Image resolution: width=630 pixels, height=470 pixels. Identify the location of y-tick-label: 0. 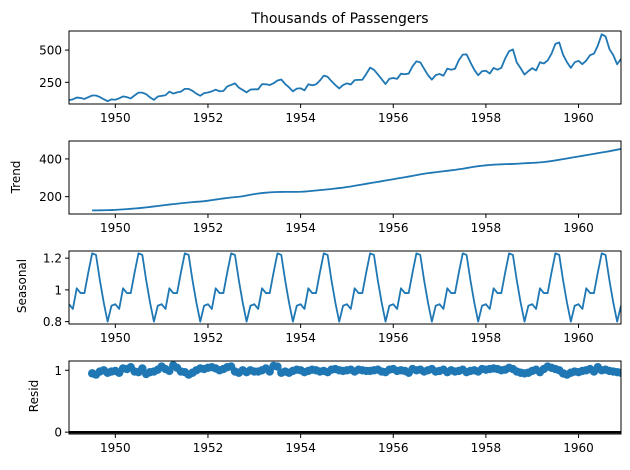
(58, 433).